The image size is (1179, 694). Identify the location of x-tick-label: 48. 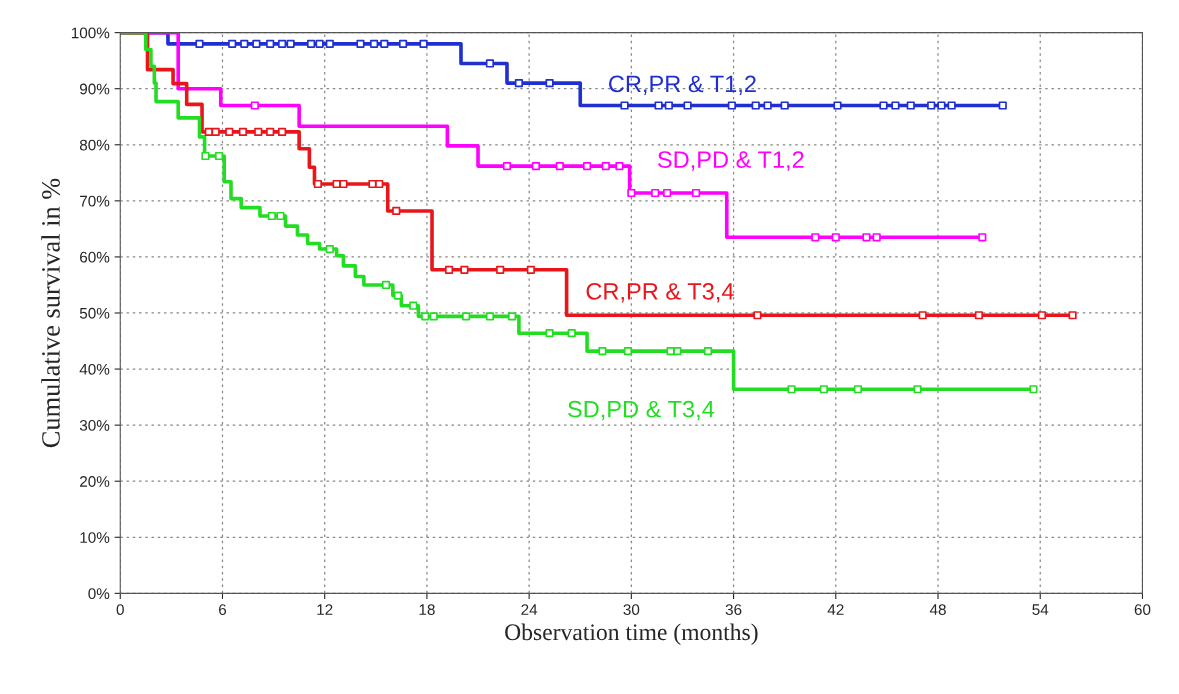
(937, 610).